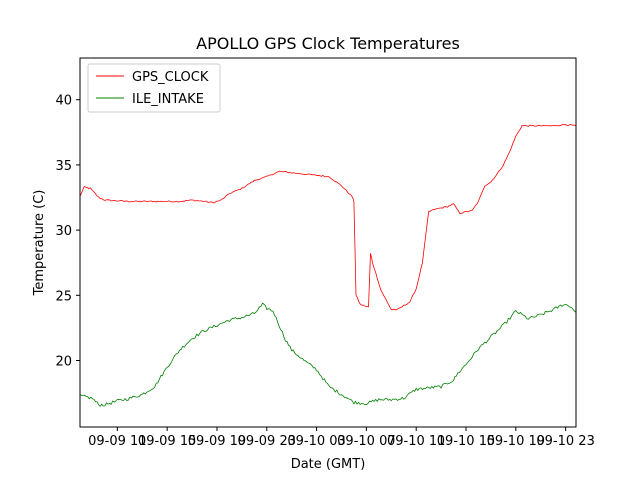 The image size is (640, 480). Describe the element at coordinates (328, 43) in the screenshot. I see `chart-title: APOLLO GPS Clock Temperatures` at that location.